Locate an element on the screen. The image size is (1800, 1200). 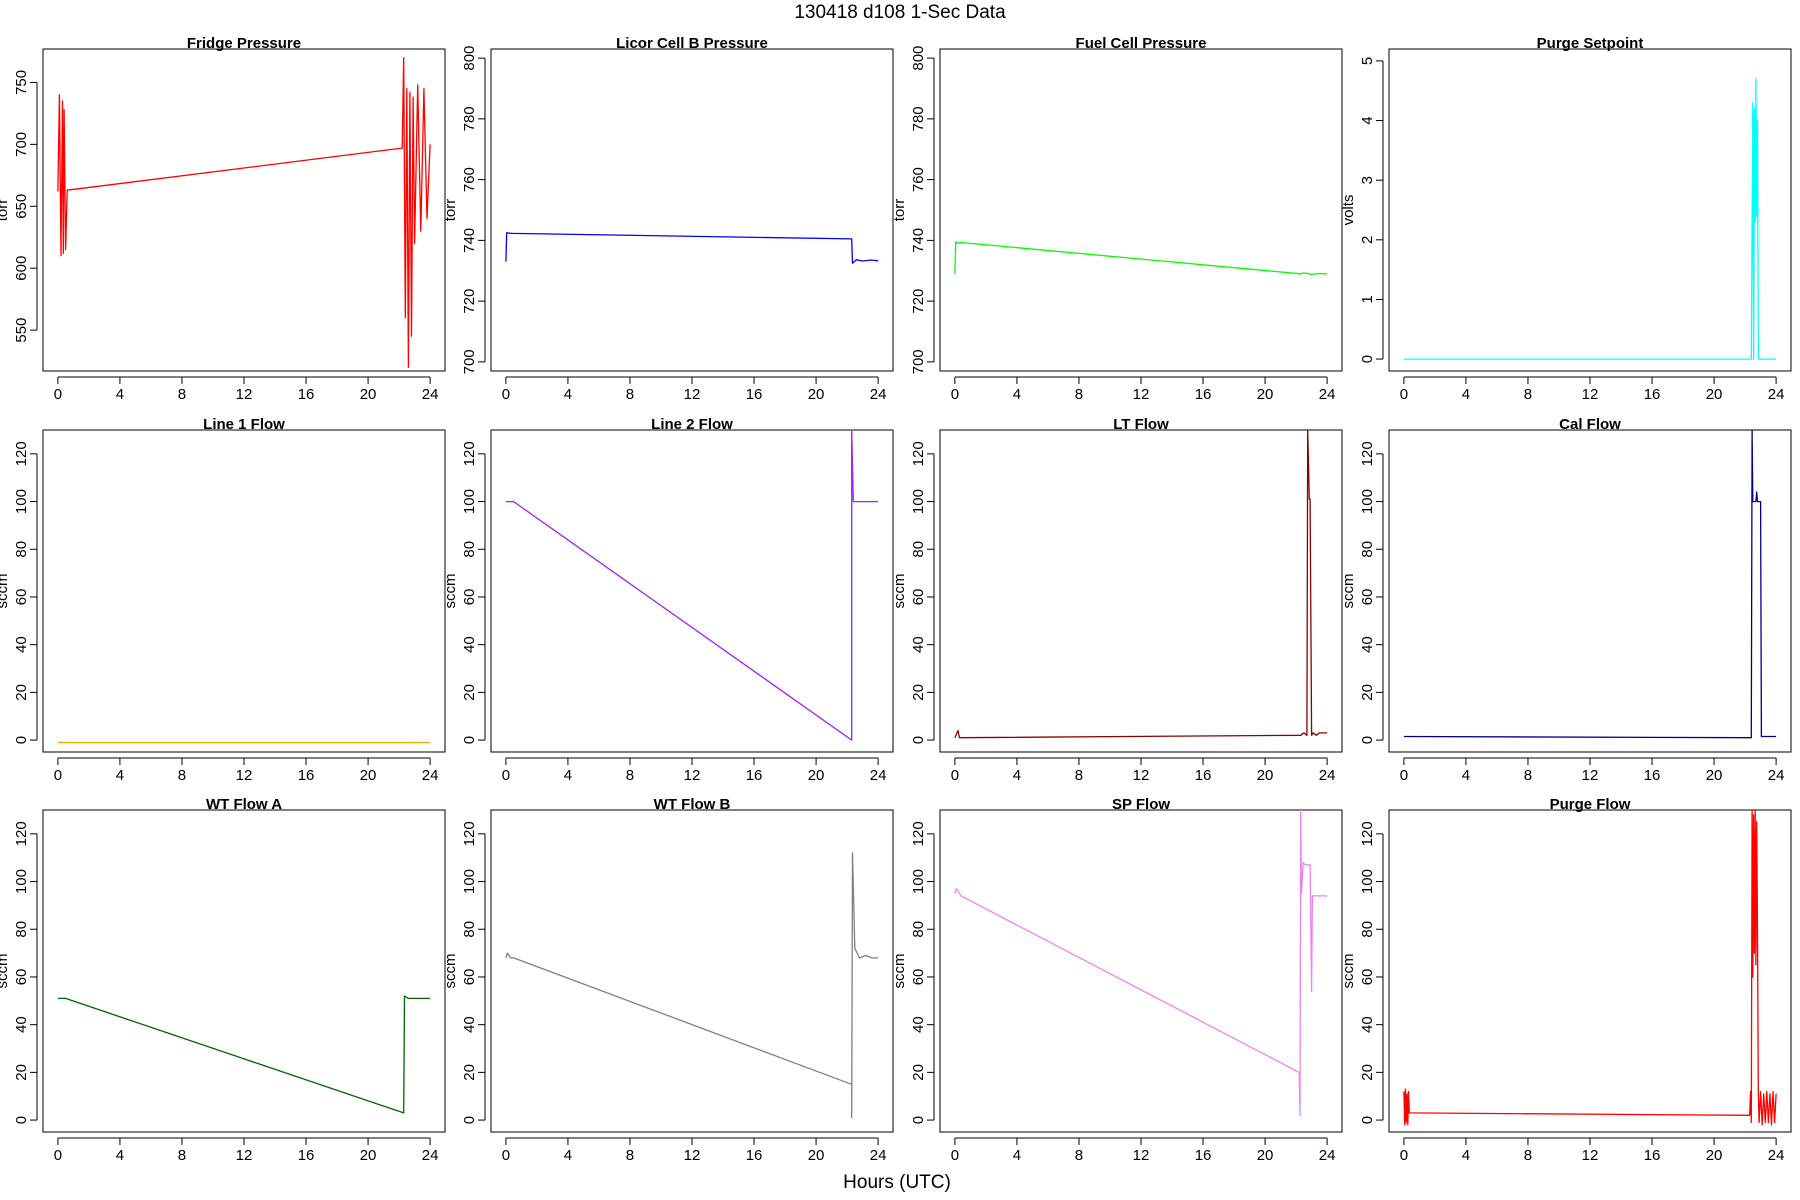
y-tick-label: 760 is located at coordinates (918, 179).